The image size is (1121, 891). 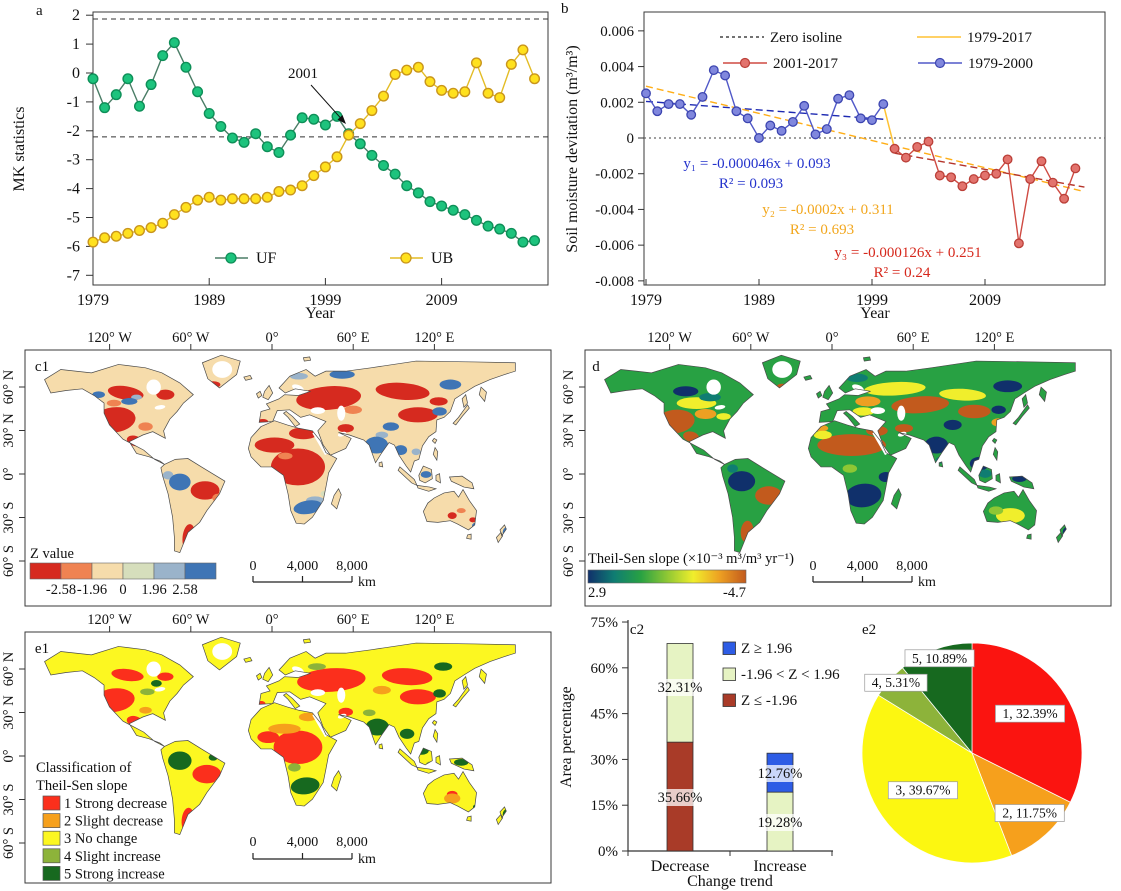 What do you see at coordinates (764, 110) in the screenshot?
I see `trend-line` at bounding box center [764, 110].